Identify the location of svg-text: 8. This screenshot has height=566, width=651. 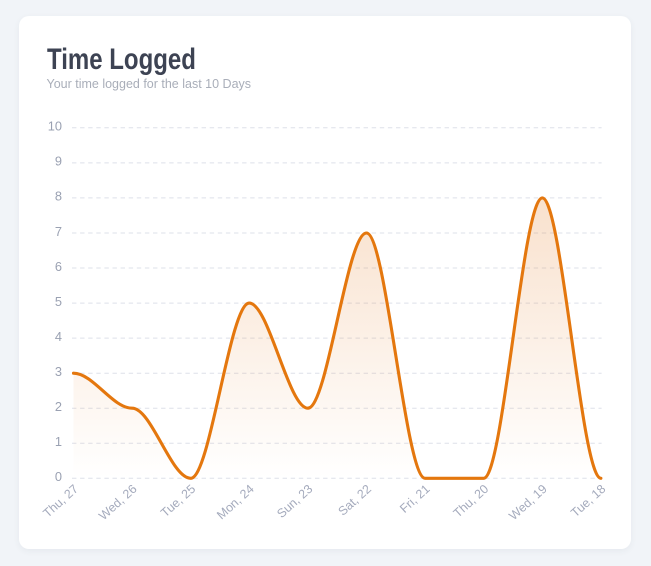
(58, 196).